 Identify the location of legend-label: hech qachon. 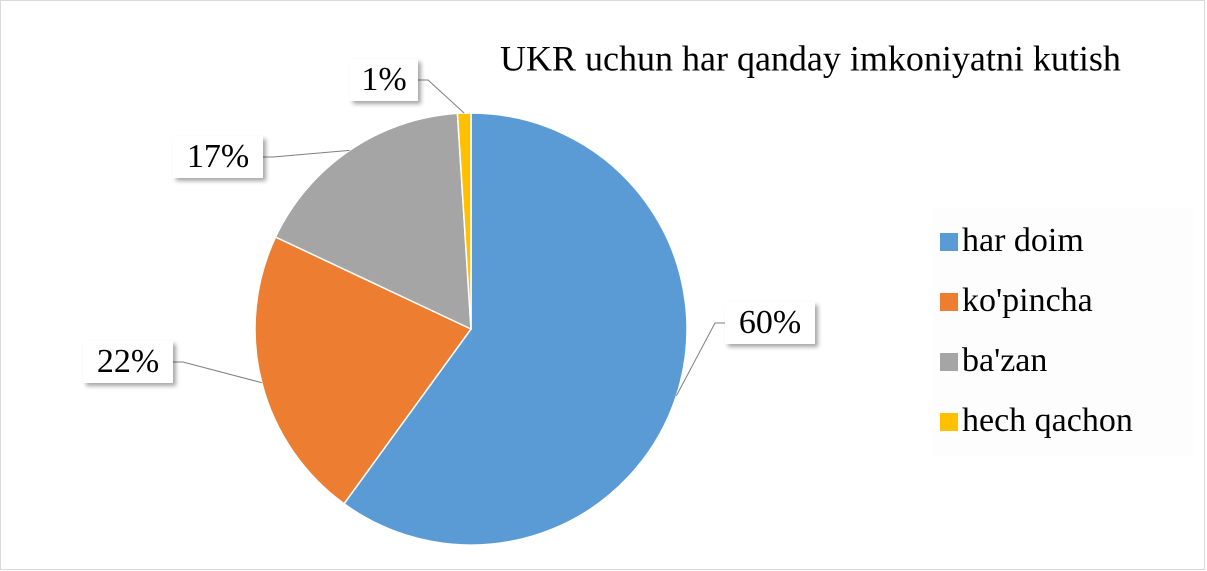
(1047, 420).